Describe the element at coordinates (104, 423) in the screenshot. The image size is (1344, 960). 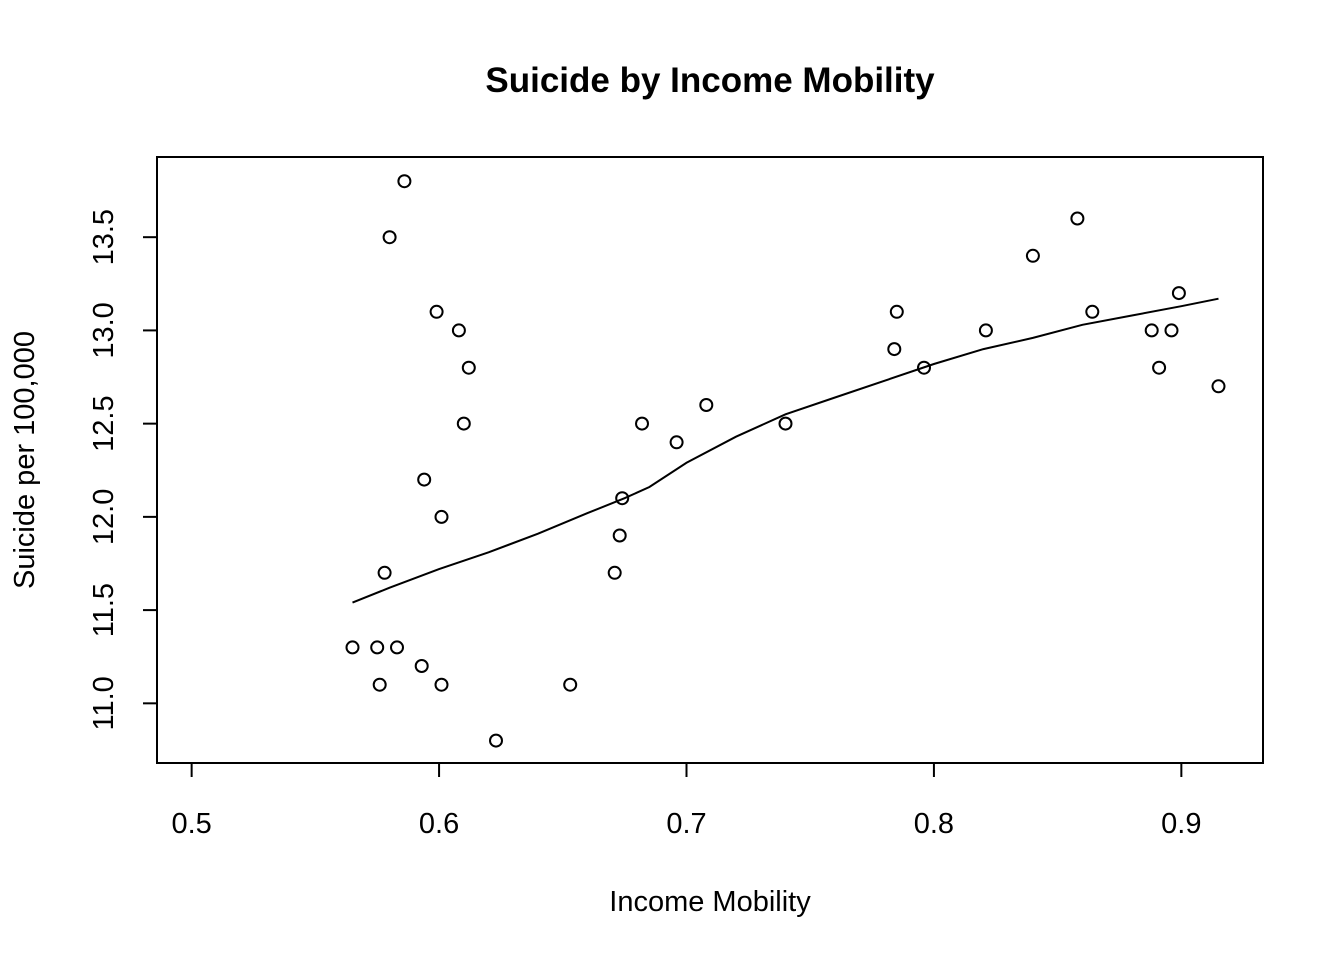
I see `y-tick-label: 12.5` at that location.